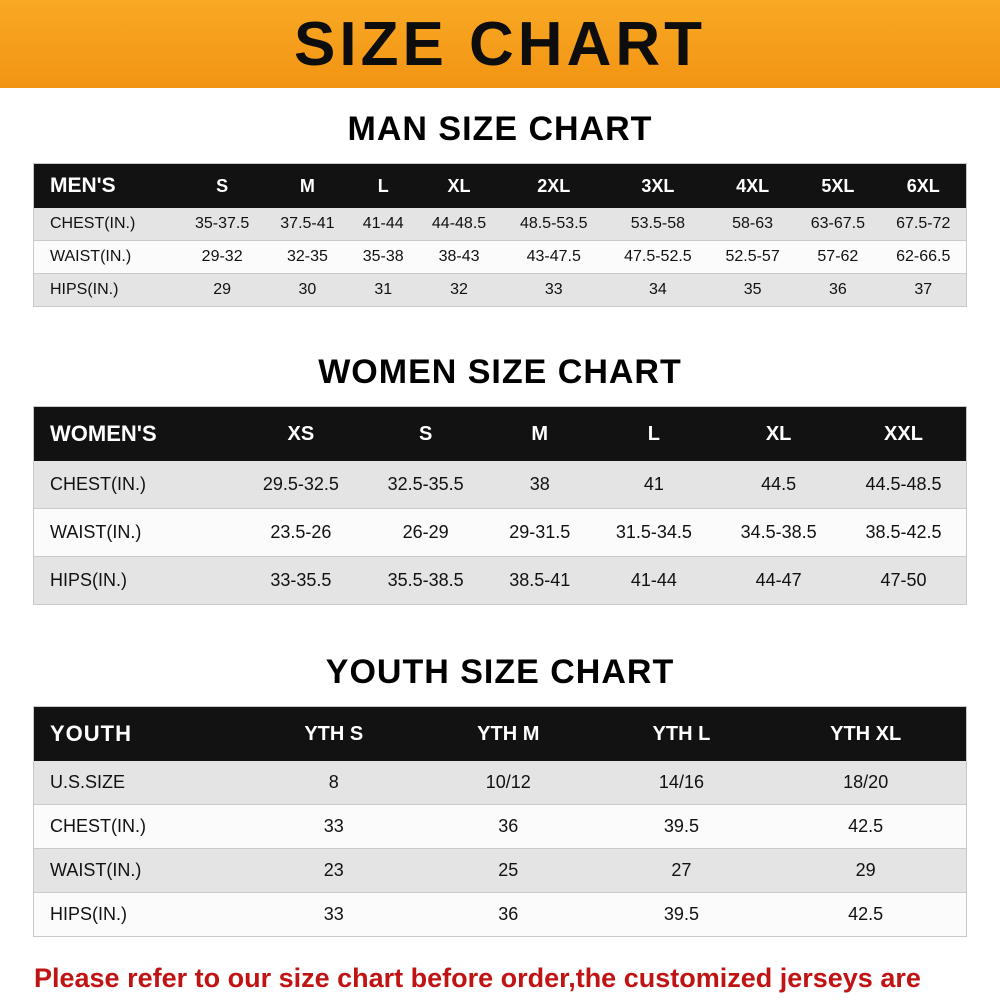  What do you see at coordinates (88, 782) in the screenshot?
I see `row-label: U.S.SIZE` at bounding box center [88, 782].